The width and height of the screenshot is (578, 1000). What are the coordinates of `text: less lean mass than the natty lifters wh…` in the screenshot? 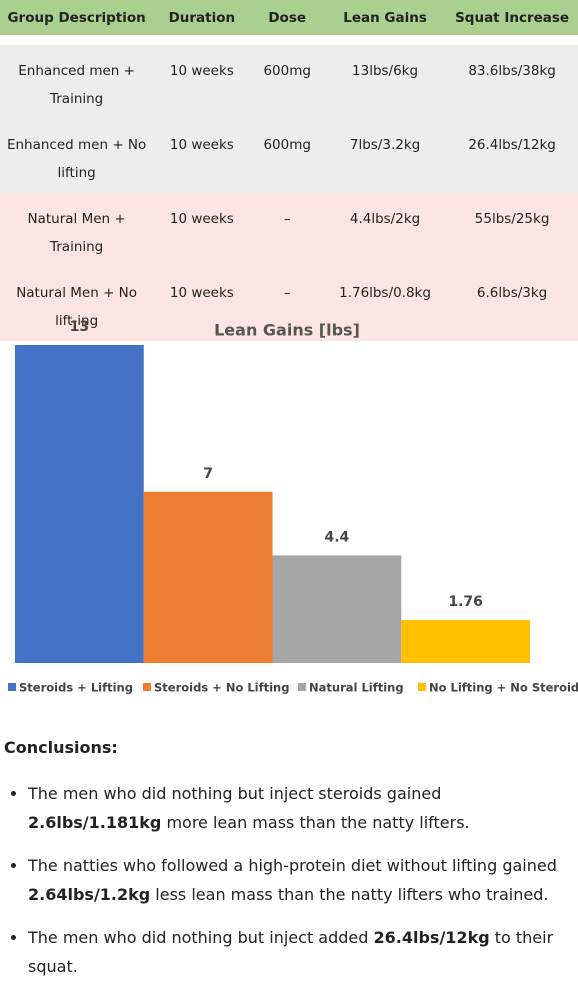 It's located at (349, 894).